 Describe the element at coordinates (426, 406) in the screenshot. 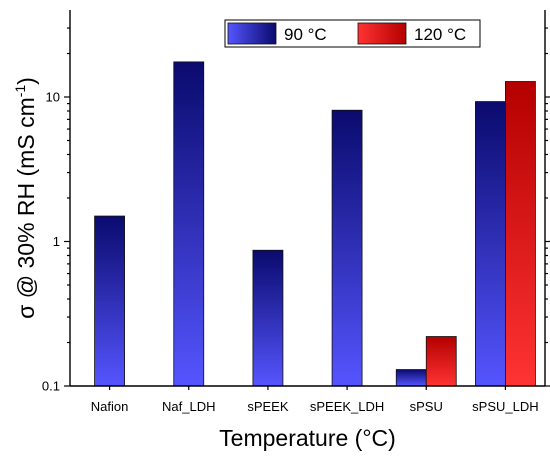

I see `x-tick-label: sPSU` at that location.